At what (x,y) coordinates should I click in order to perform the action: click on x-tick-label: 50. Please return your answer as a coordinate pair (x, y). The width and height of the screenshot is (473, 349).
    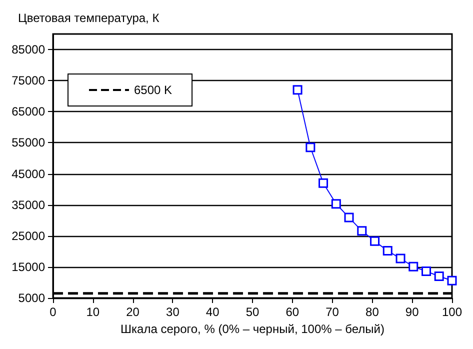
    Looking at the image, I should click on (253, 312).